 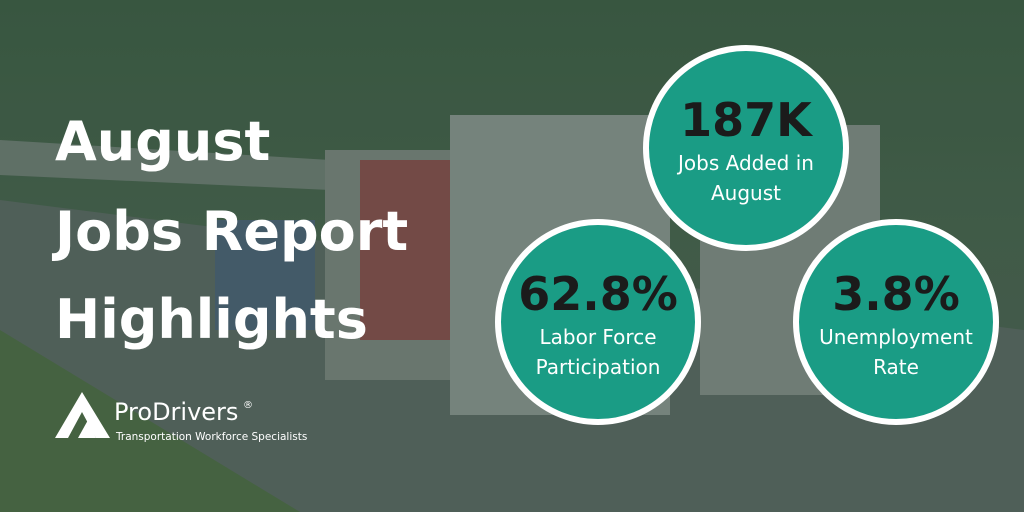 What do you see at coordinates (747, 120) in the screenshot?
I see `stat-value: 187K` at bounding box center [747, 120].